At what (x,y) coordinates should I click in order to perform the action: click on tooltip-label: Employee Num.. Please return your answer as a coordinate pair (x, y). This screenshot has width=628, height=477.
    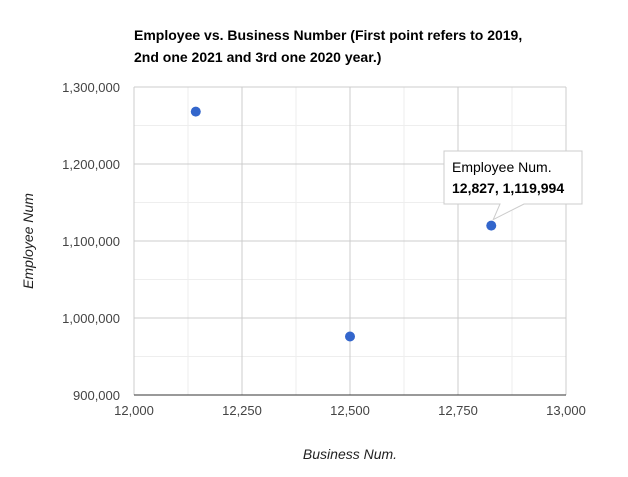
    Looking at the image, I should click on (502, 167).